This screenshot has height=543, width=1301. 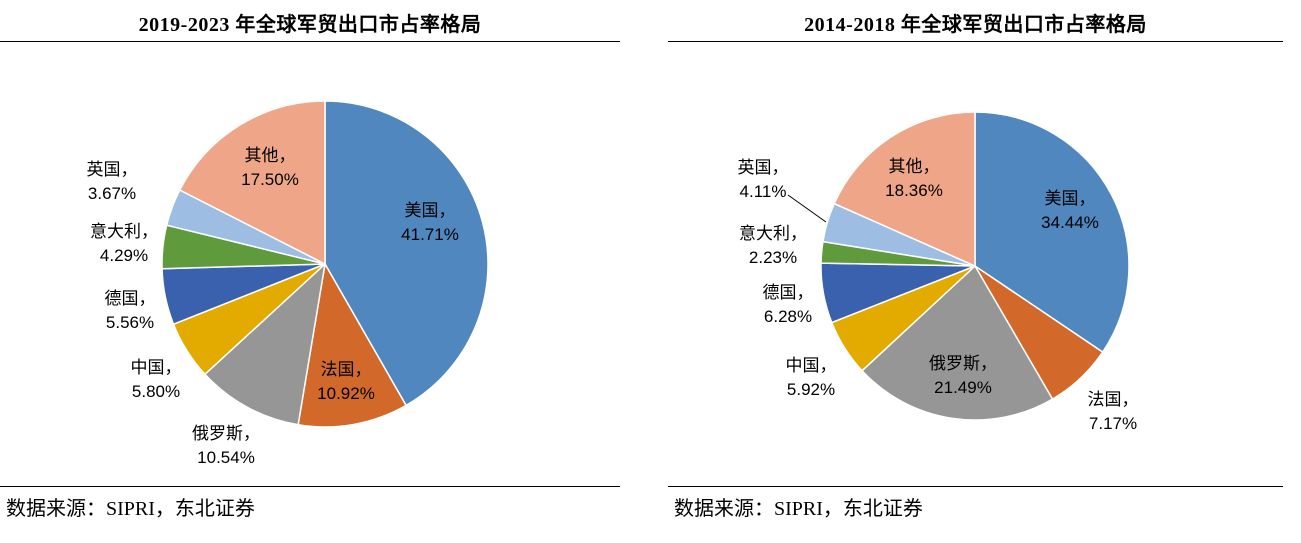 I want to click on slice-value-label-5: 2.23%, so click(x=773, y=257).